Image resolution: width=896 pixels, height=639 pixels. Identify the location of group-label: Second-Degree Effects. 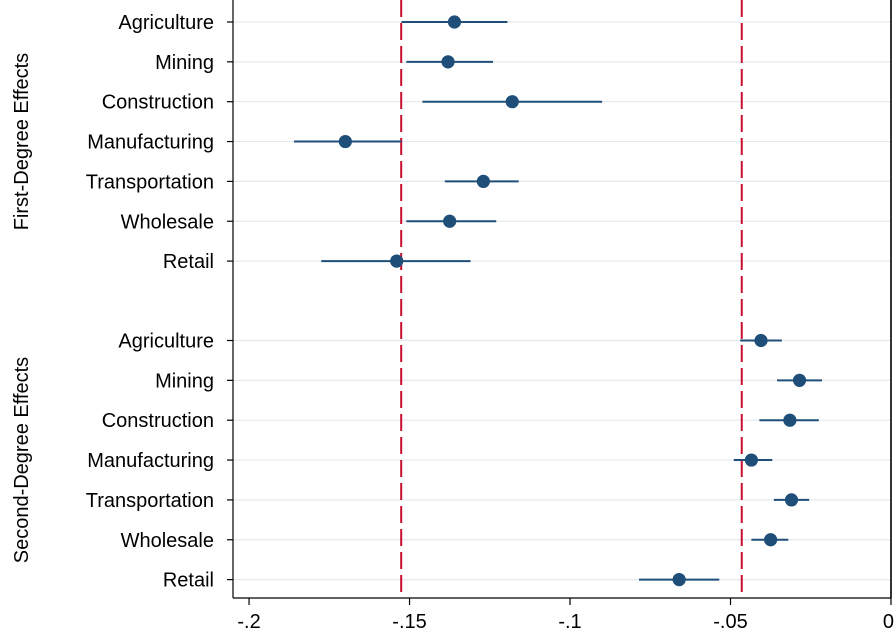
(22, 460).